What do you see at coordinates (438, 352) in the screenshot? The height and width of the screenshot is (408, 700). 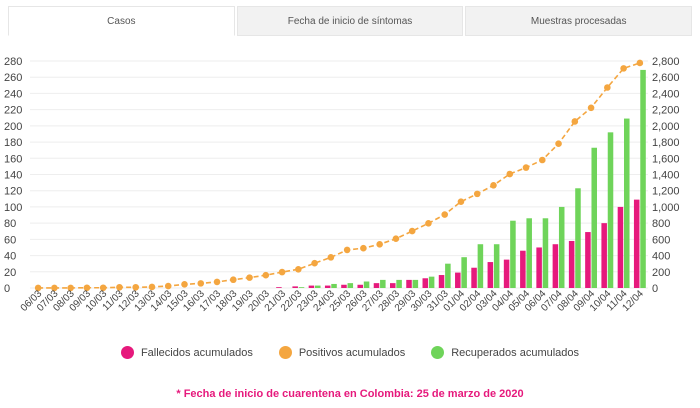 I see `legend-swatch-recuperados` at bounding box center [438, 352].